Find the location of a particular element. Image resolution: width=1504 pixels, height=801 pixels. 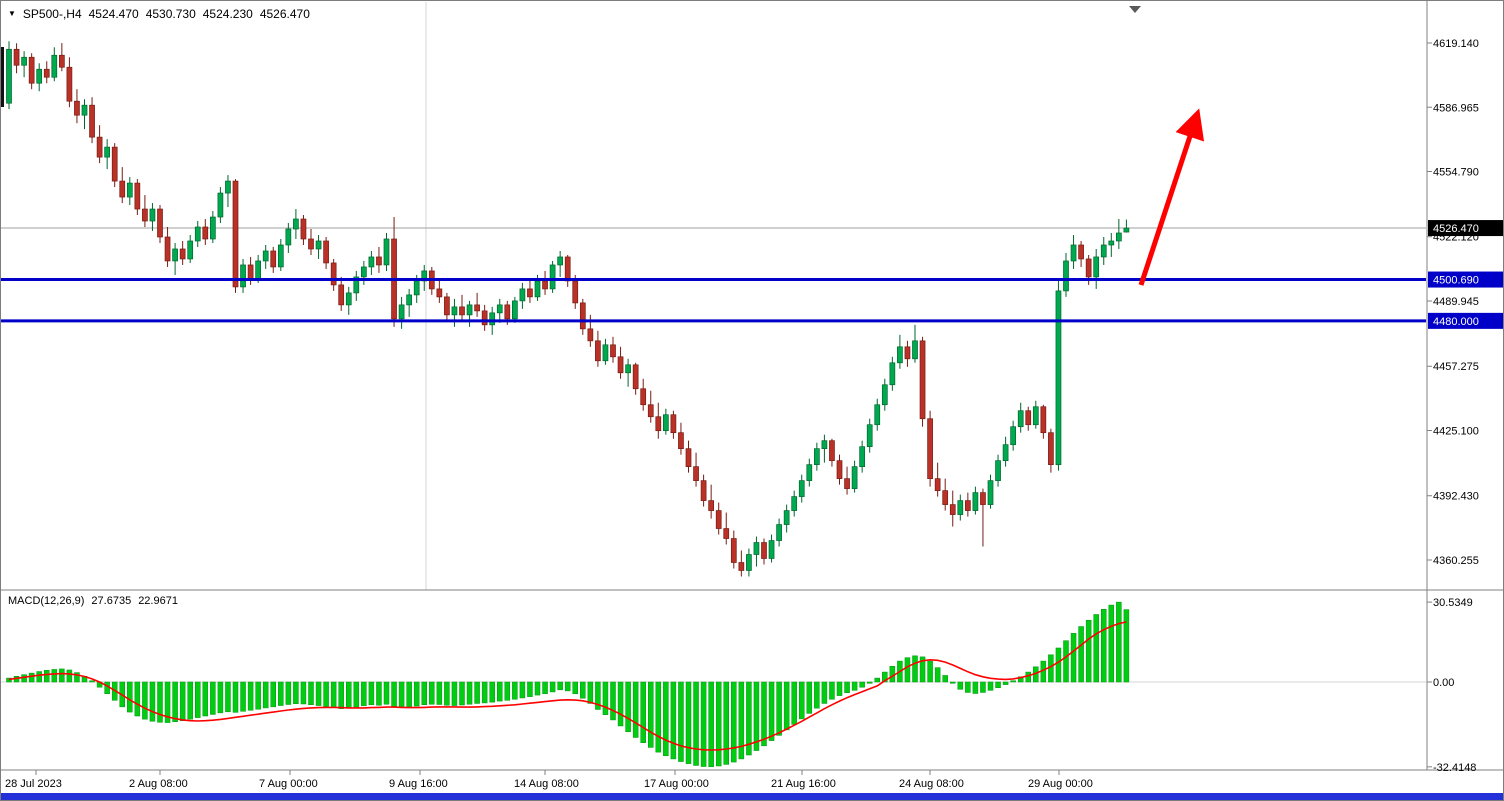

macd-axis-label: 0.00 is located at coordinates (1443, 683).